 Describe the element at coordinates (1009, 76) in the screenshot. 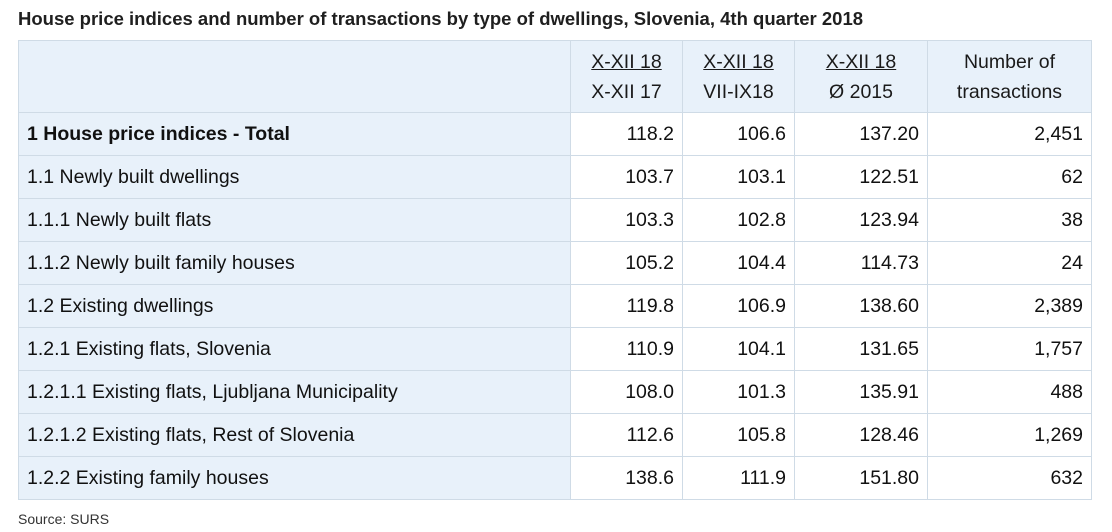

I see `header-cell-transactions: Number of transactions` at that location.